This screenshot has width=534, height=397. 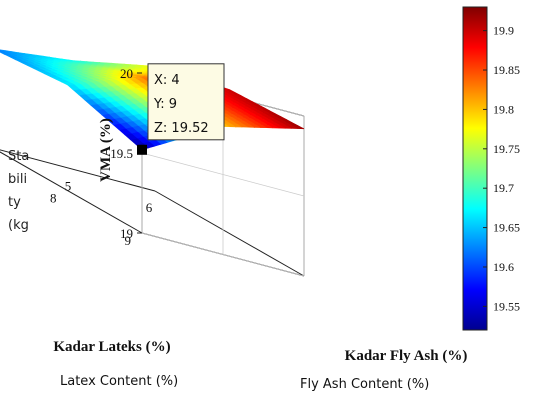 I want to click on latex-caption: Latex Content (%), so click(x=119, y=381).